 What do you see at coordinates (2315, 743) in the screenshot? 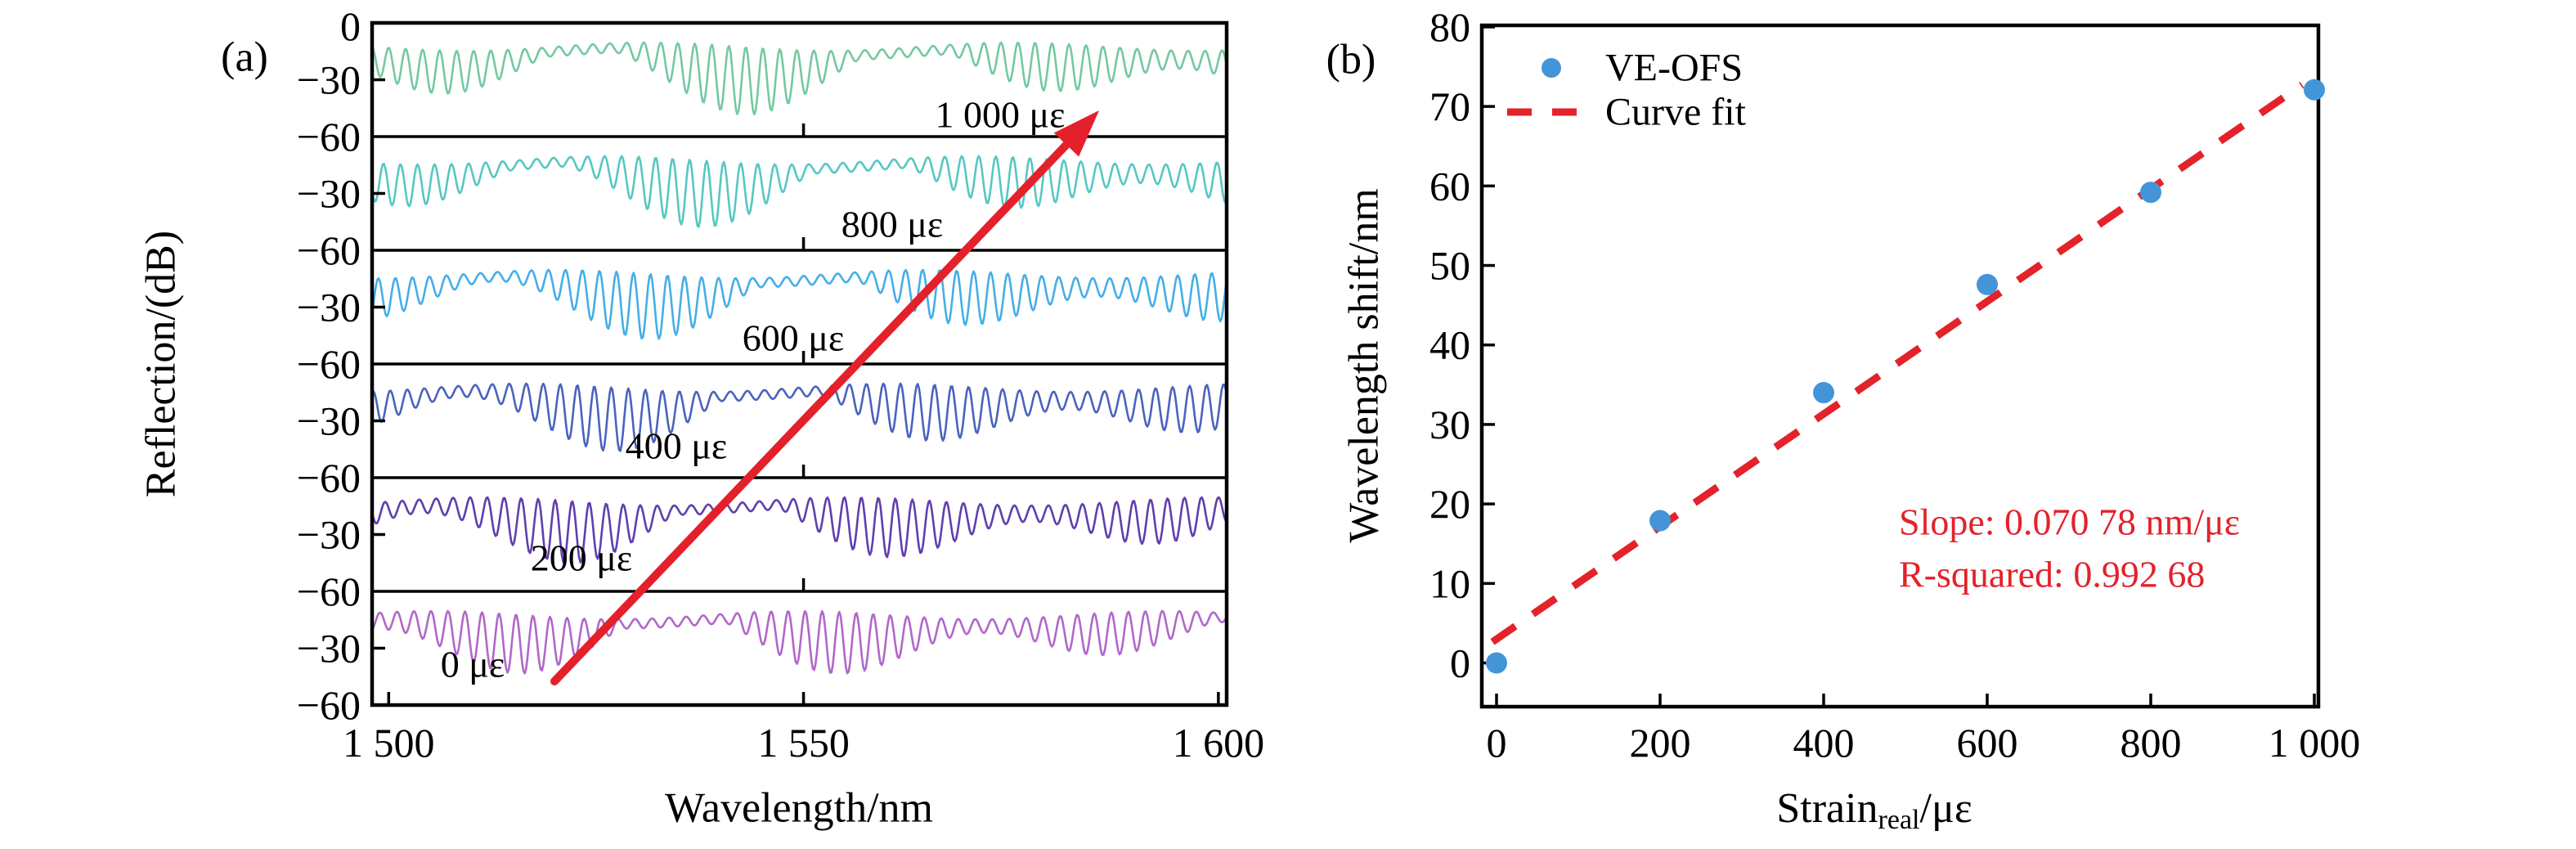
I see `x-tick-label: 1 000` at bounding box center [2315, 743].